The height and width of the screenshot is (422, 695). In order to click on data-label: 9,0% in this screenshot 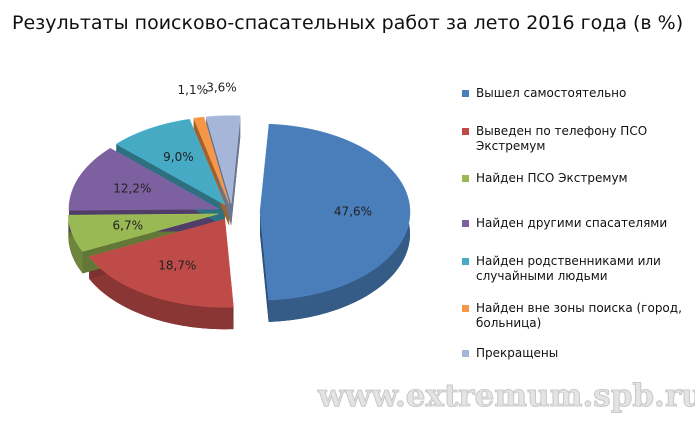, I will do `click(178, 157)`.